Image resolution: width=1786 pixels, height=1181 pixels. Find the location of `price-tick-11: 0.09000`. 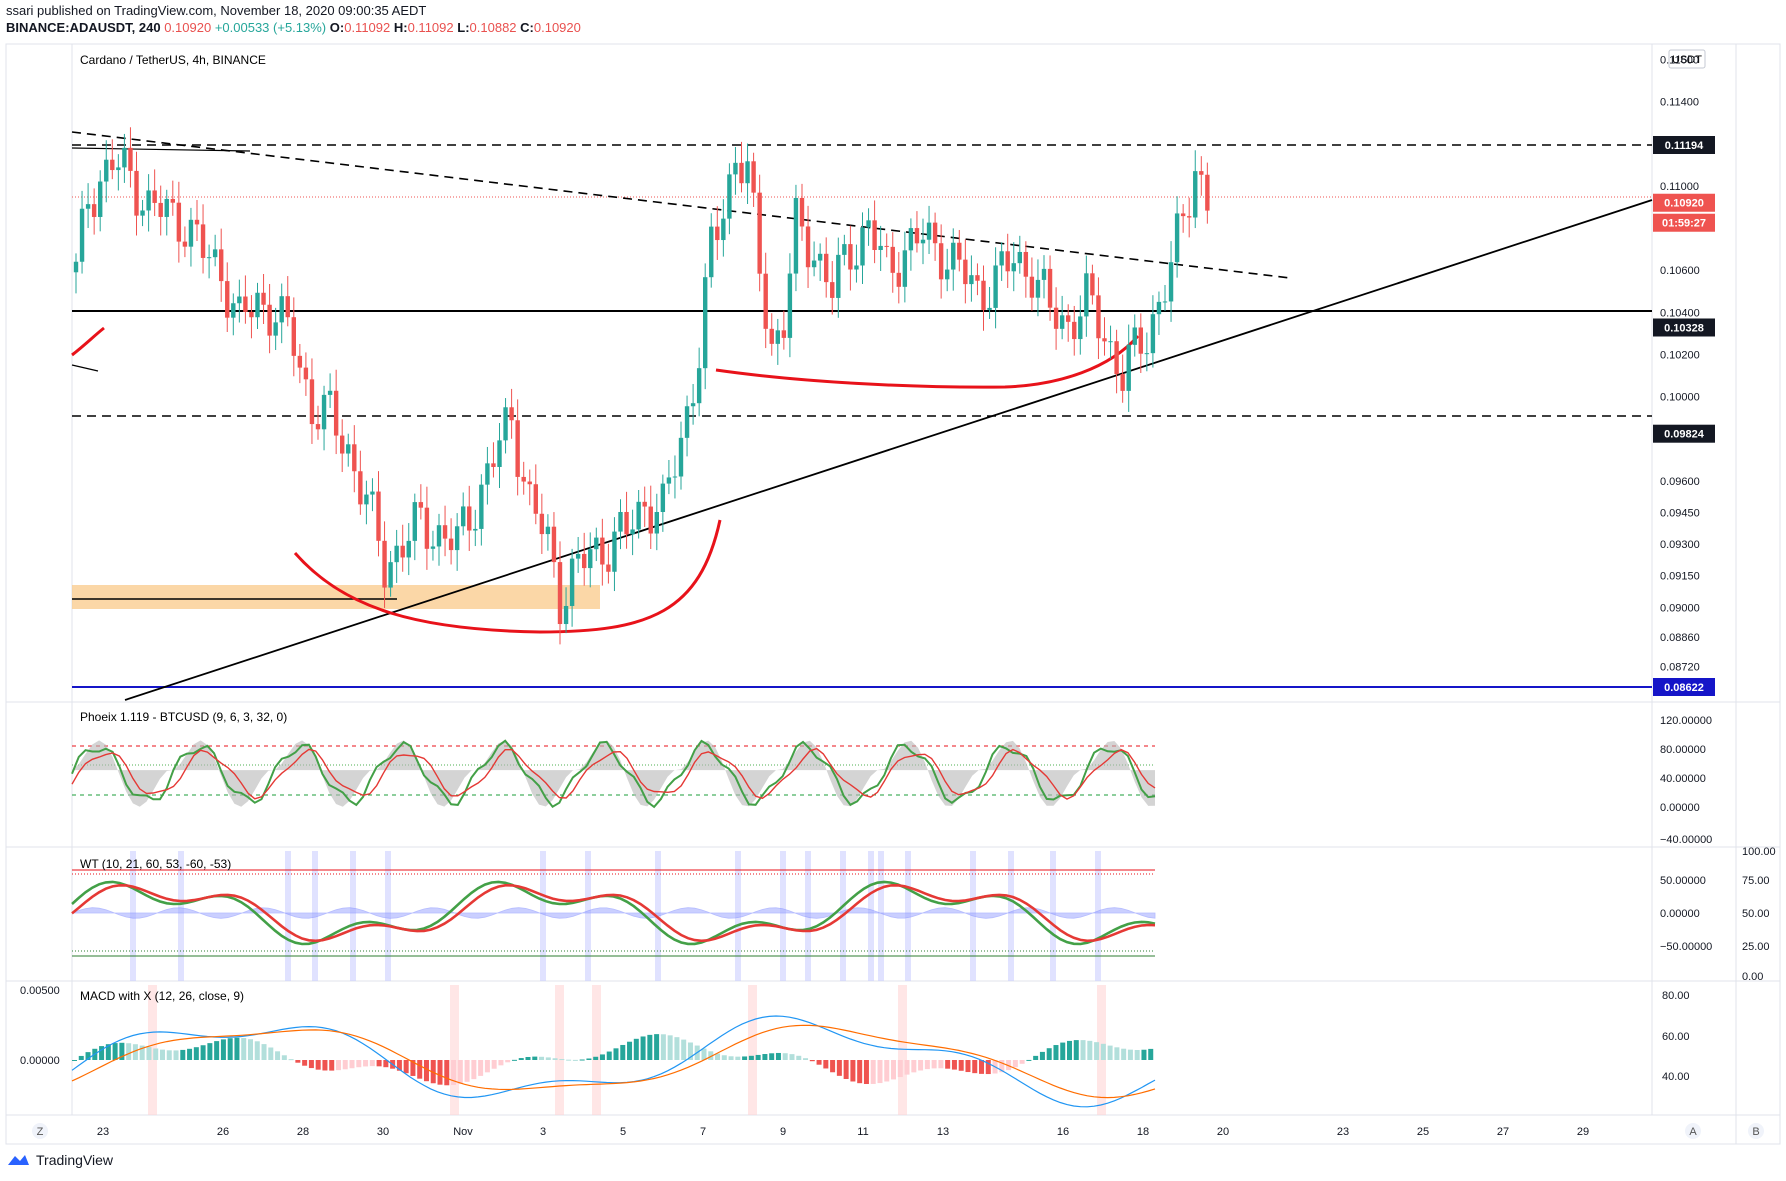

price-tick-11: 0.09000 is located at coordinates (1680, 608).